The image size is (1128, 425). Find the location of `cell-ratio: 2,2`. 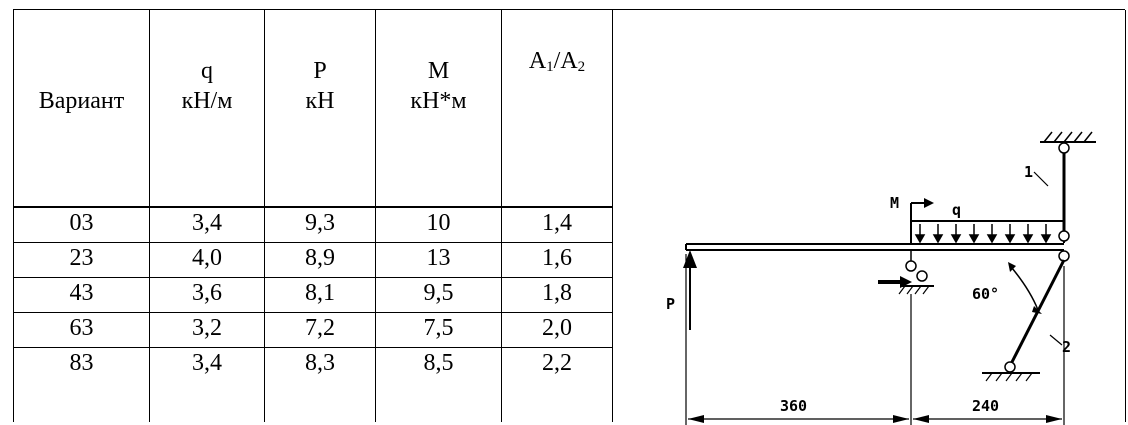

cell-ratio: 2,2 is located at coordinates (557, 384).